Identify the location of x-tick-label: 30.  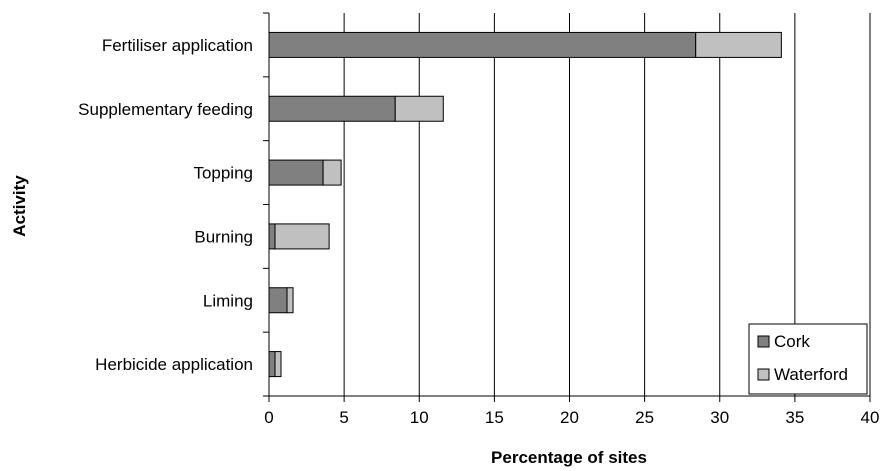
(719, 417).